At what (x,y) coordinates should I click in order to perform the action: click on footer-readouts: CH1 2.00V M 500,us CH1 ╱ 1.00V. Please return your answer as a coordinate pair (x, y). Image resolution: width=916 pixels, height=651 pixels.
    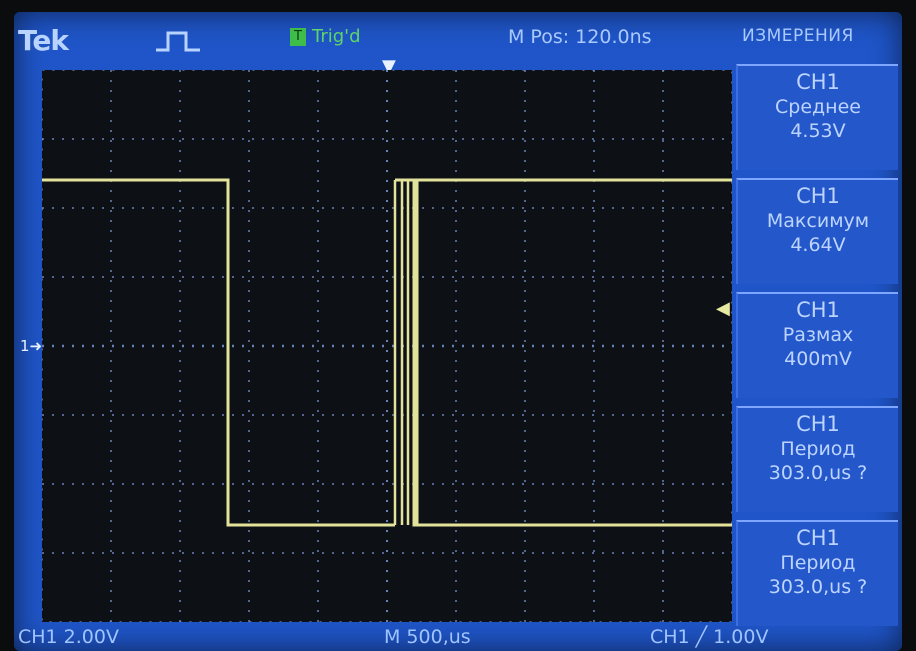
    Looking at the image, I should click on (458, 638).